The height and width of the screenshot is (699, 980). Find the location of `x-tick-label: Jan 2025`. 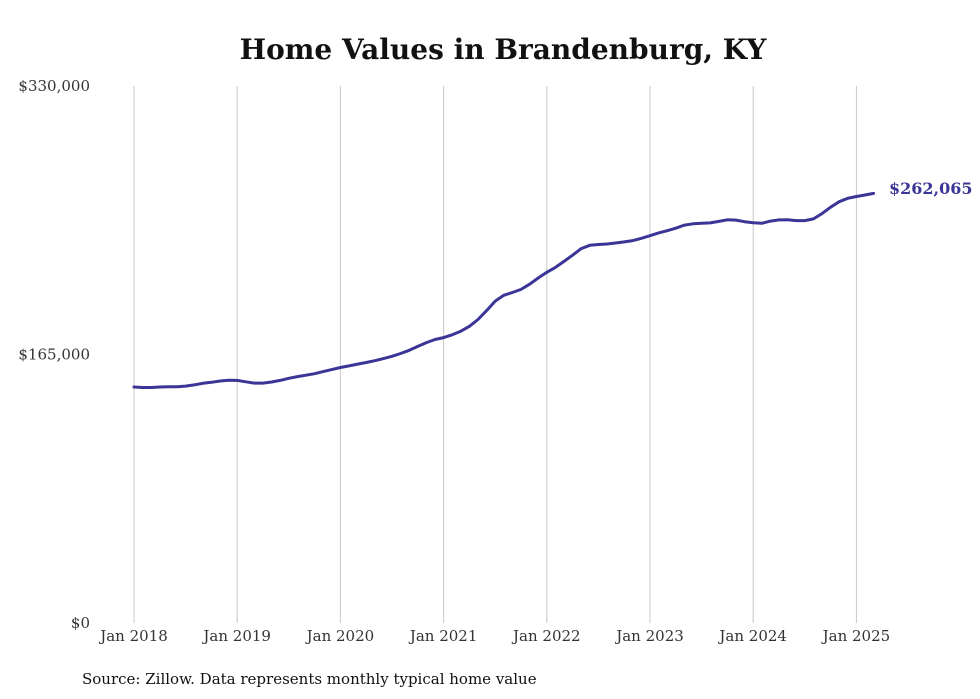

x-tick-label: Jan 2025 is located at coordinates (856, 636).